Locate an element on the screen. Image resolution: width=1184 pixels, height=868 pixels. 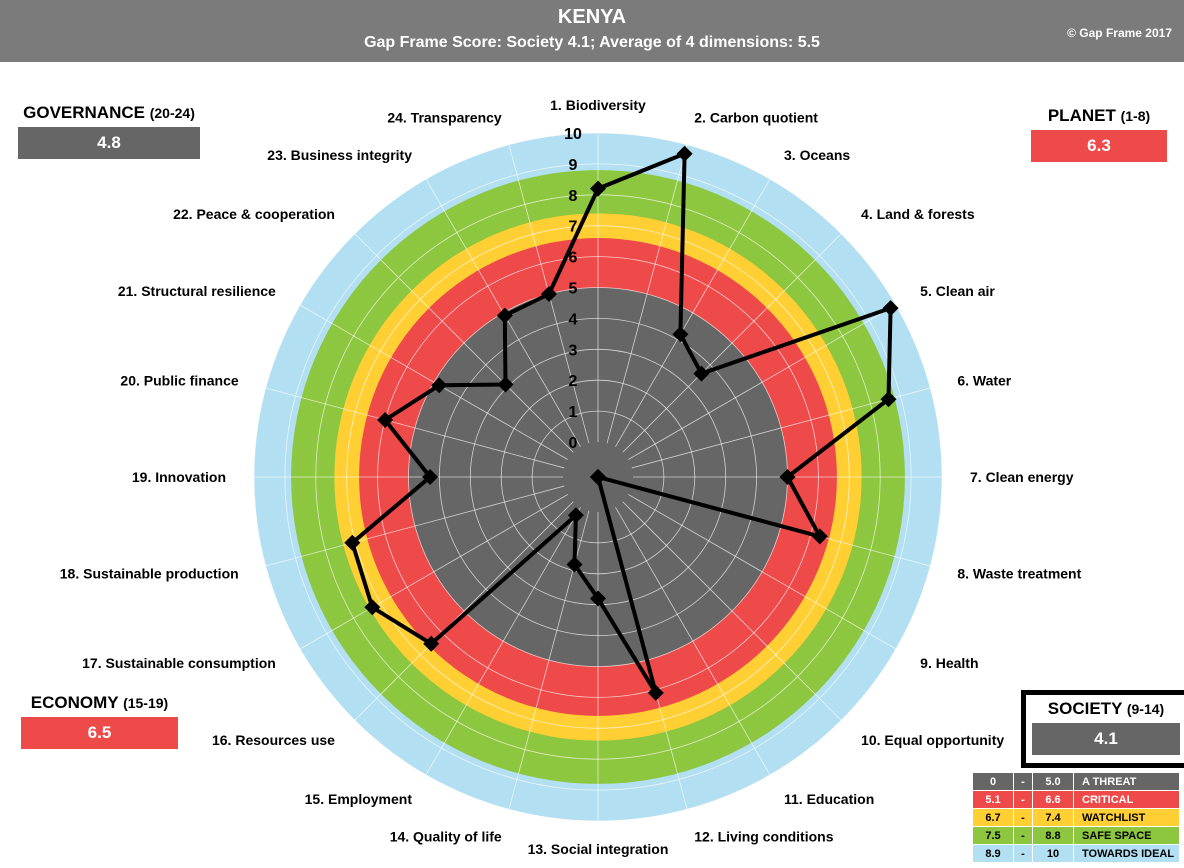
legend-row-threat: 0 - 5.0 A THREAT is located at coordinates (1076, 781).